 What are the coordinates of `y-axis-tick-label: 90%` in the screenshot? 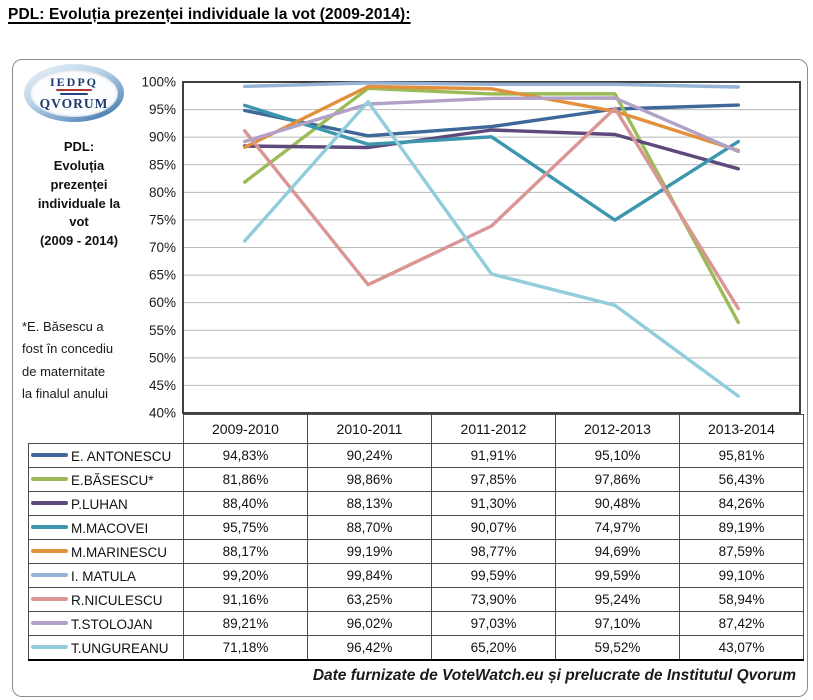 It's located at (162, 137).